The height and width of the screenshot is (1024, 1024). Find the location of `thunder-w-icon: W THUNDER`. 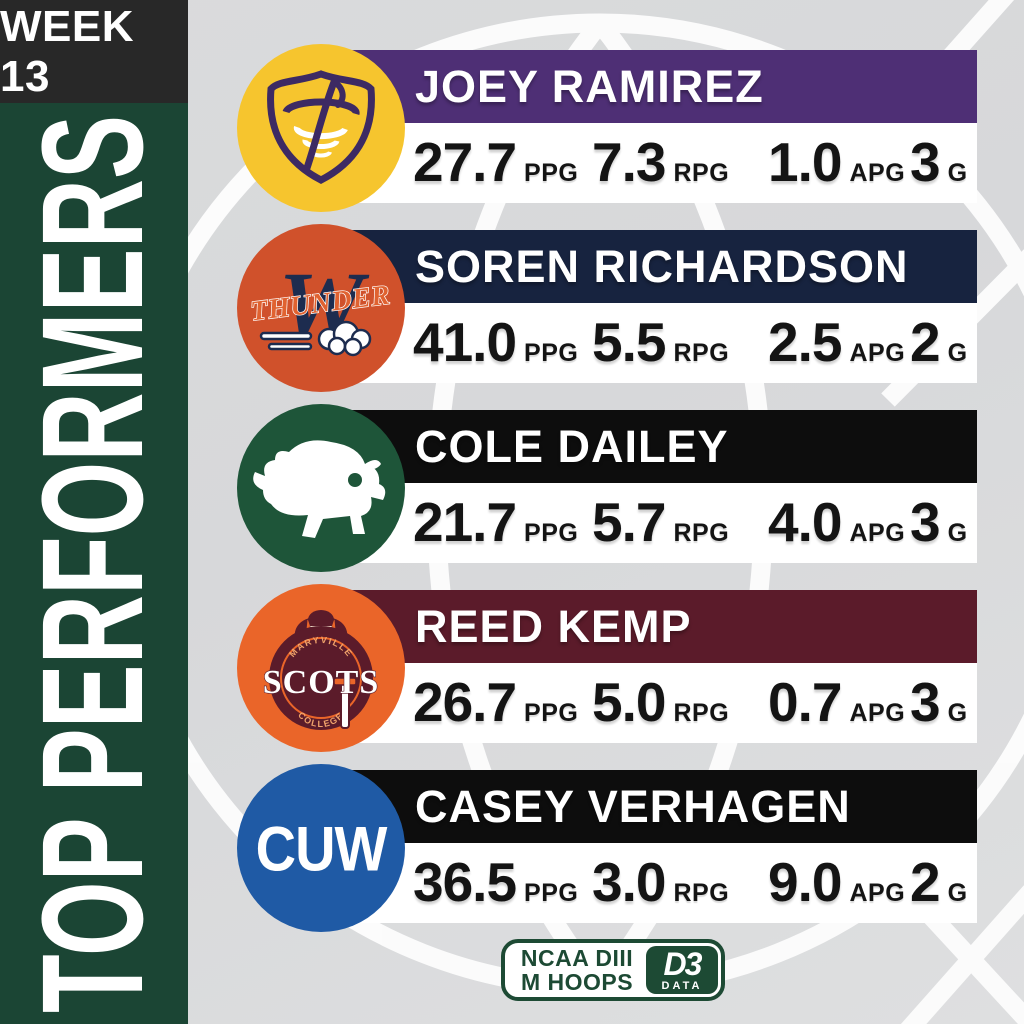

thunder-w-icon: W THUNDER is located at coordinates (321, 308).